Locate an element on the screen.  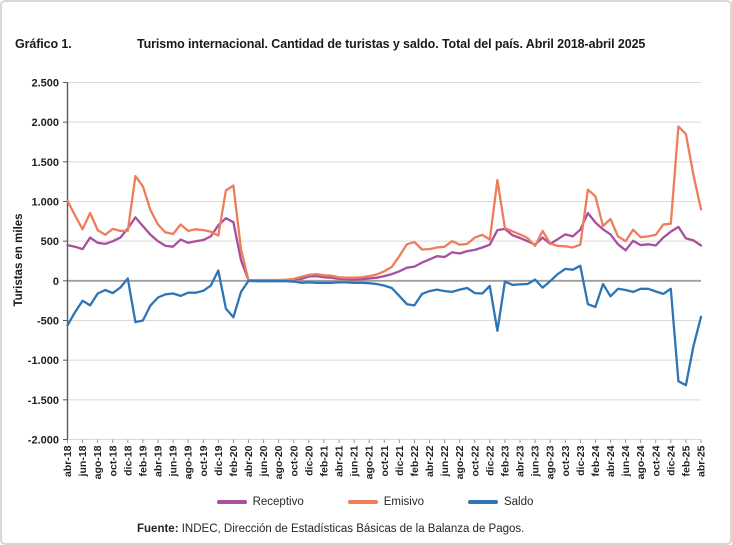
x-tick-label: jun-20 is located at coordinates (264, 461).